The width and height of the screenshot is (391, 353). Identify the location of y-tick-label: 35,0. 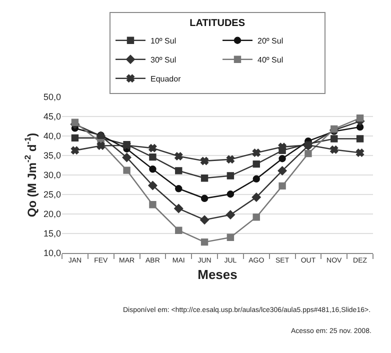
(52, 155).